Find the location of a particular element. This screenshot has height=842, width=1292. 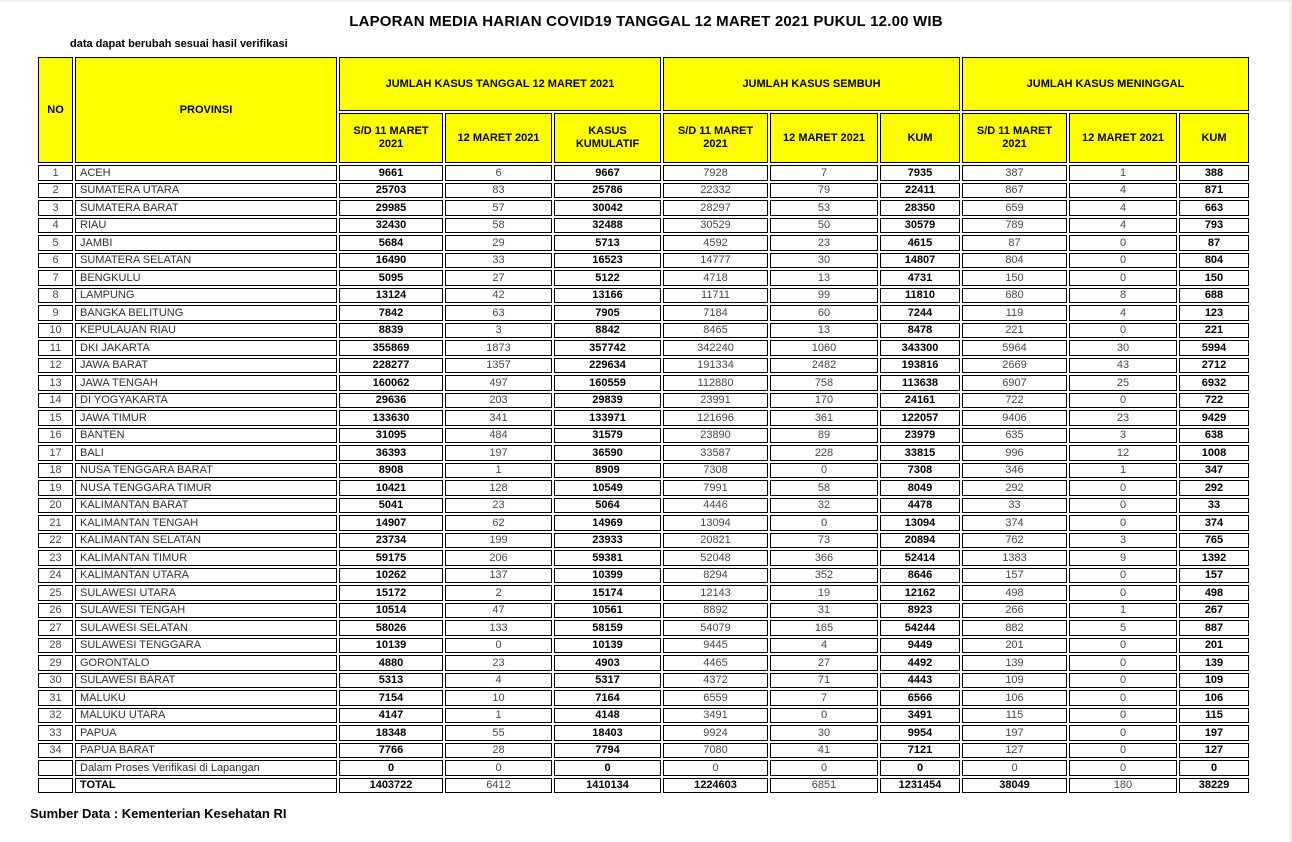

cell-kasus-sd: 228277 is located at coordinates (391, 365).